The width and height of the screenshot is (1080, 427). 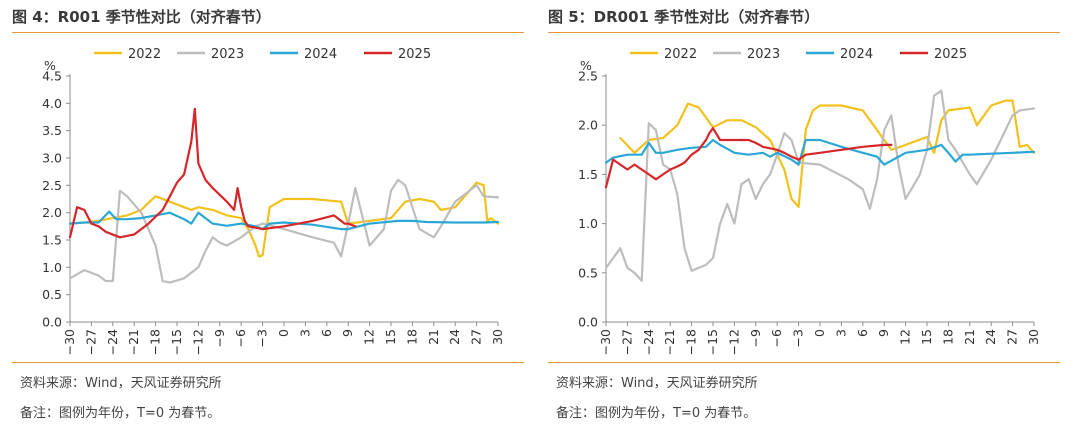 What do you see at coordinates (52, 130) in the screenshot?
I see `y-tick-label: 3.5` at bounding box center [52, 130].